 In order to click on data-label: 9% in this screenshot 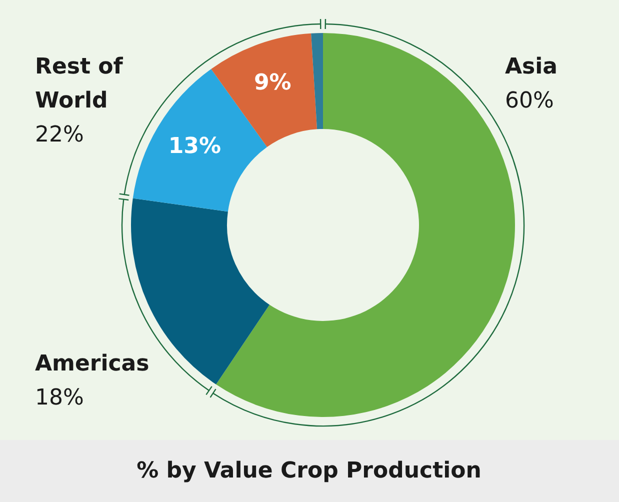, I will do `click(273, 83)`.